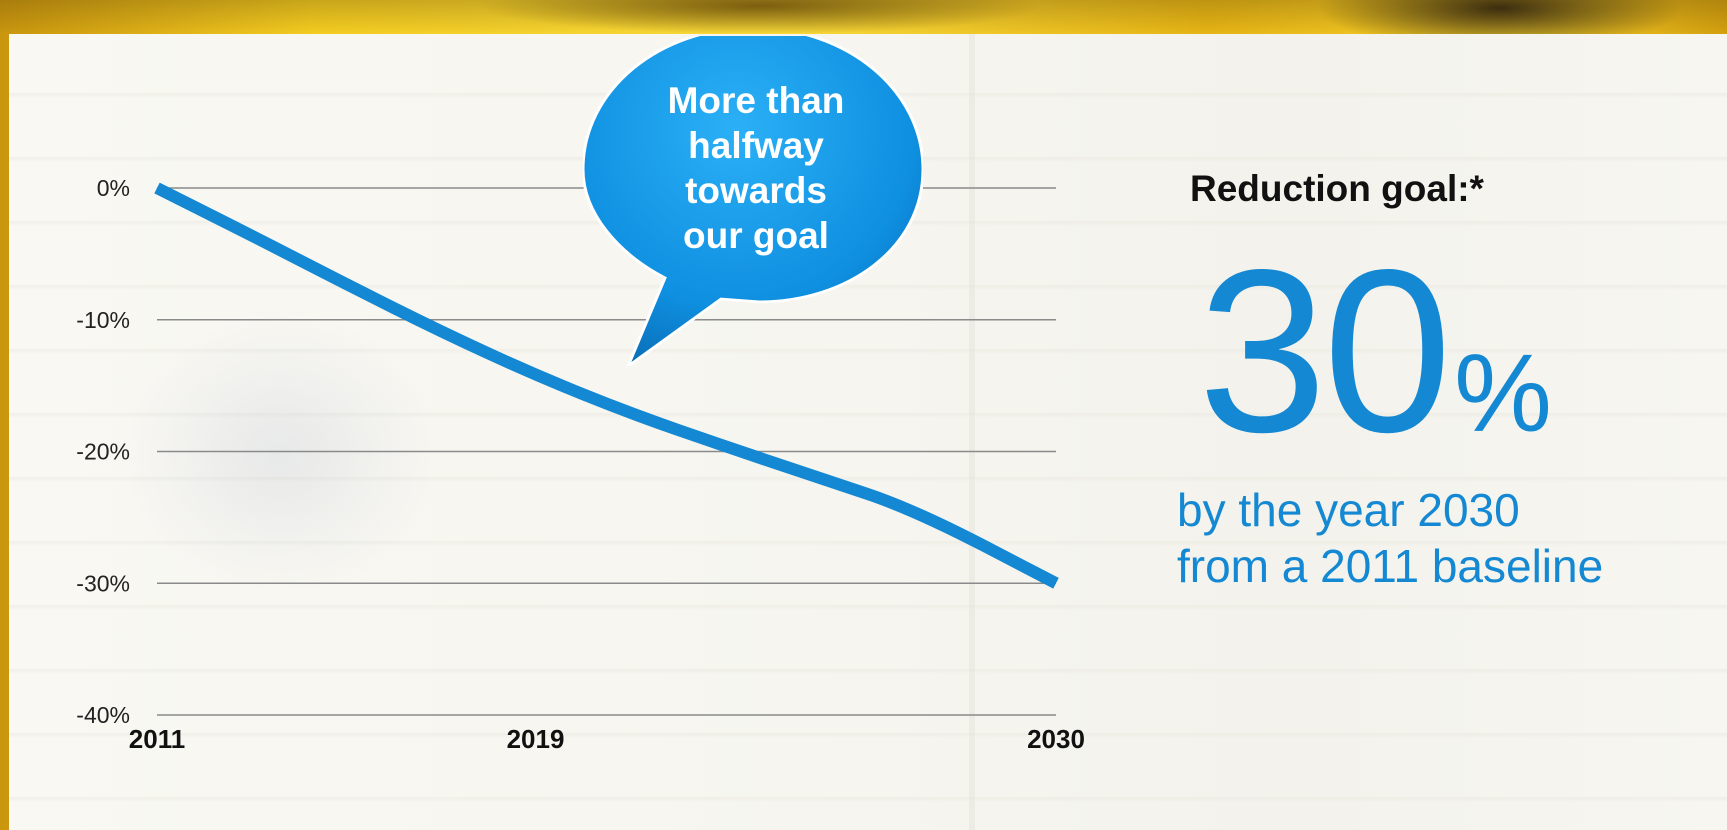  What do you see at coordinates (1390, 566) in the screenshot?
I see `goal-description-line-2: from a 2011 baseline` at bounding box center [1390, 566].